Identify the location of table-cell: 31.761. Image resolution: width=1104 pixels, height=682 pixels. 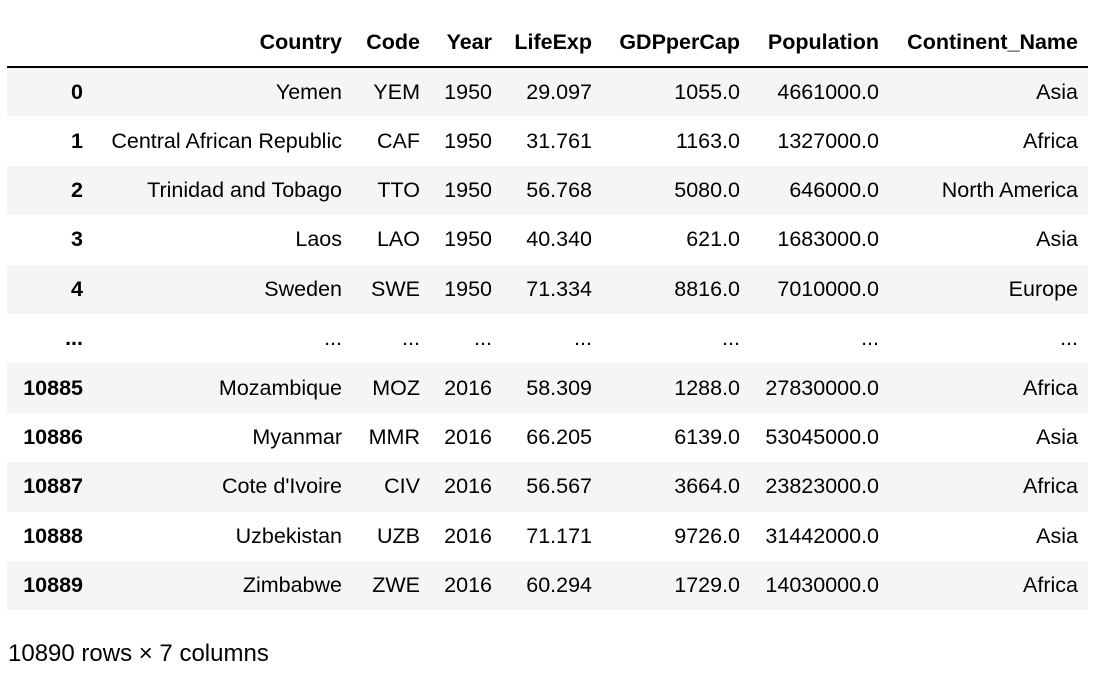
(559, 140).